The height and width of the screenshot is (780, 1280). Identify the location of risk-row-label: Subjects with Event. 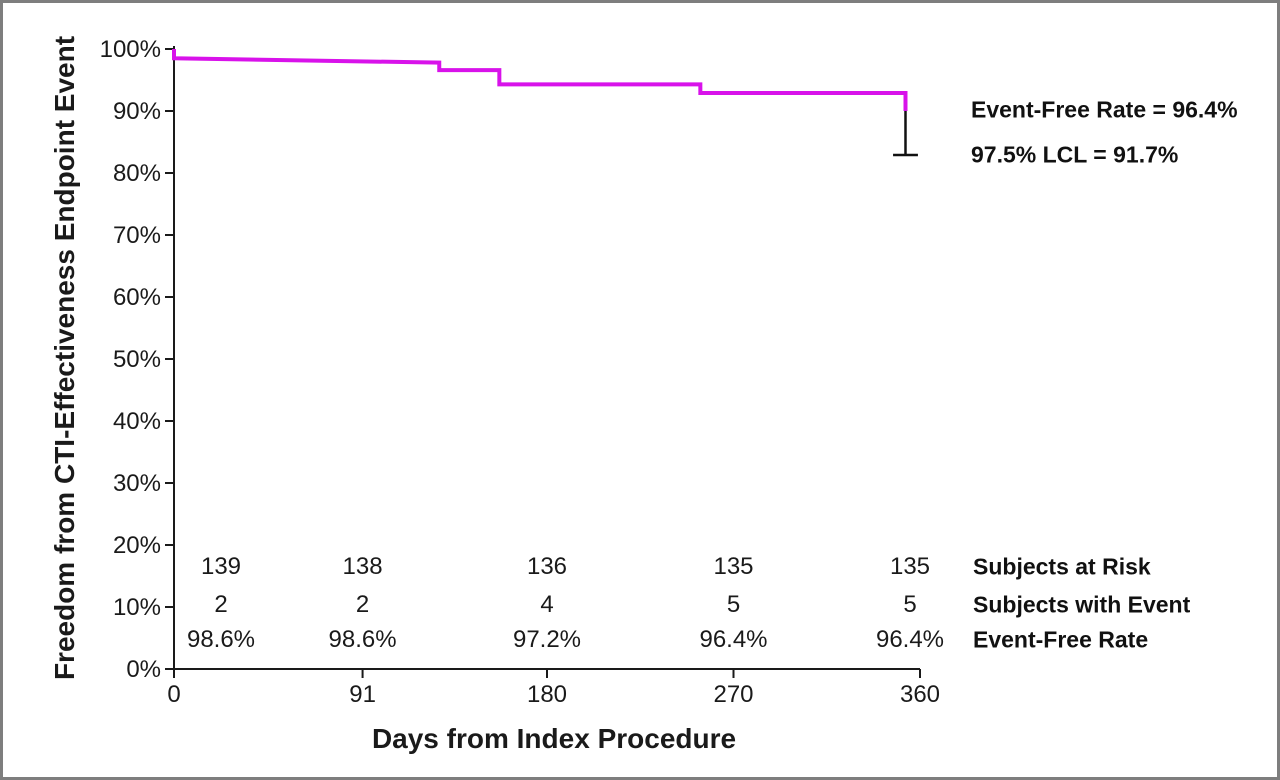
(1082, 604).